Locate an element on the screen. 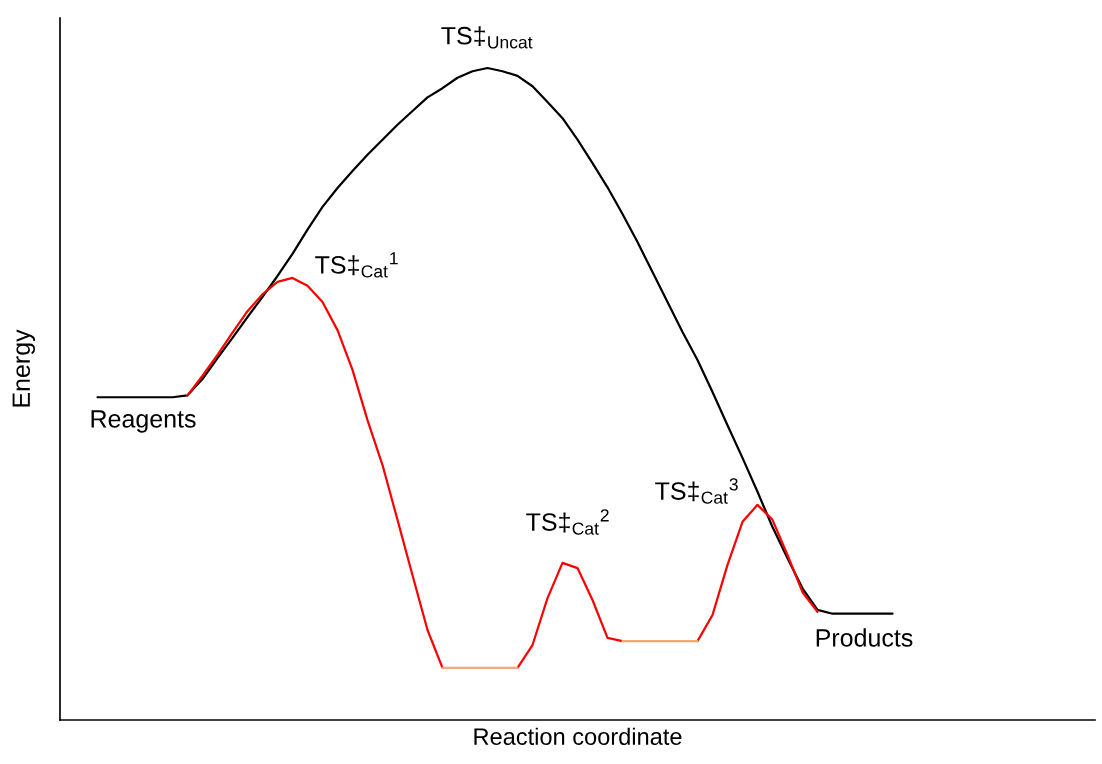  annotation: TS‡$_{Cat}$$^{1}$ is located at coordinates (356, 265).